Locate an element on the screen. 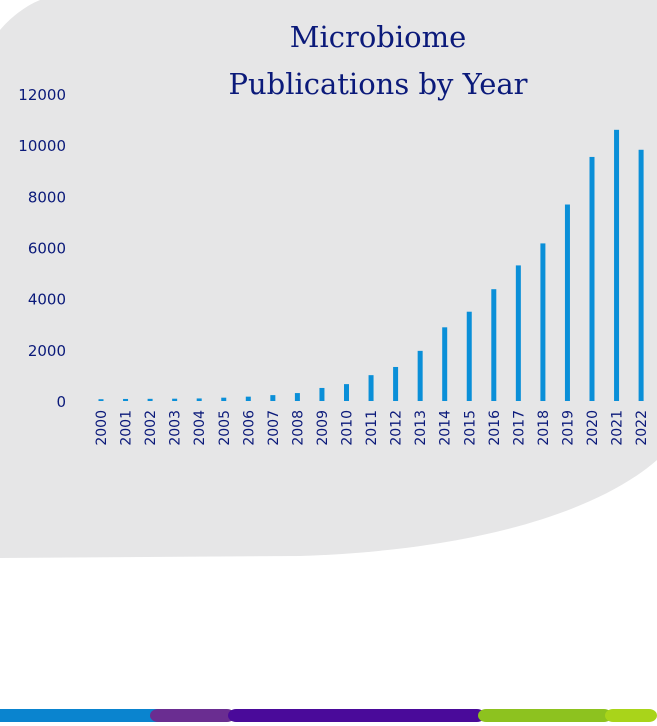 This screenshot has height=726, width=657. bar-2000 is located at coordinates (101, 400).